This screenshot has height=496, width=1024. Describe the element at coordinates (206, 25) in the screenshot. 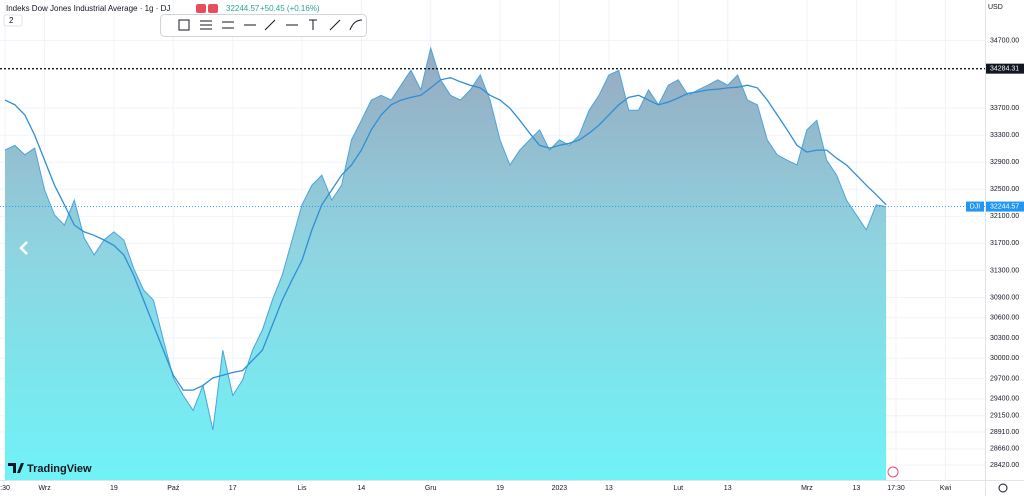

I see `tool-fib` at that location.